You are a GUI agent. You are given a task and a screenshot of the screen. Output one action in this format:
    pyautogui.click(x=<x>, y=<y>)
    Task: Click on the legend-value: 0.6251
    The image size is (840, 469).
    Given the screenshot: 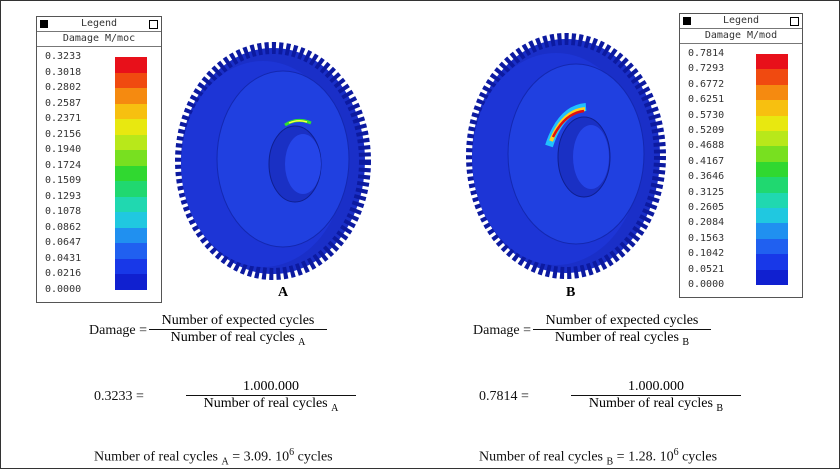 What is the action you would take?
    pyautogui.click(x=706, y=100)
    